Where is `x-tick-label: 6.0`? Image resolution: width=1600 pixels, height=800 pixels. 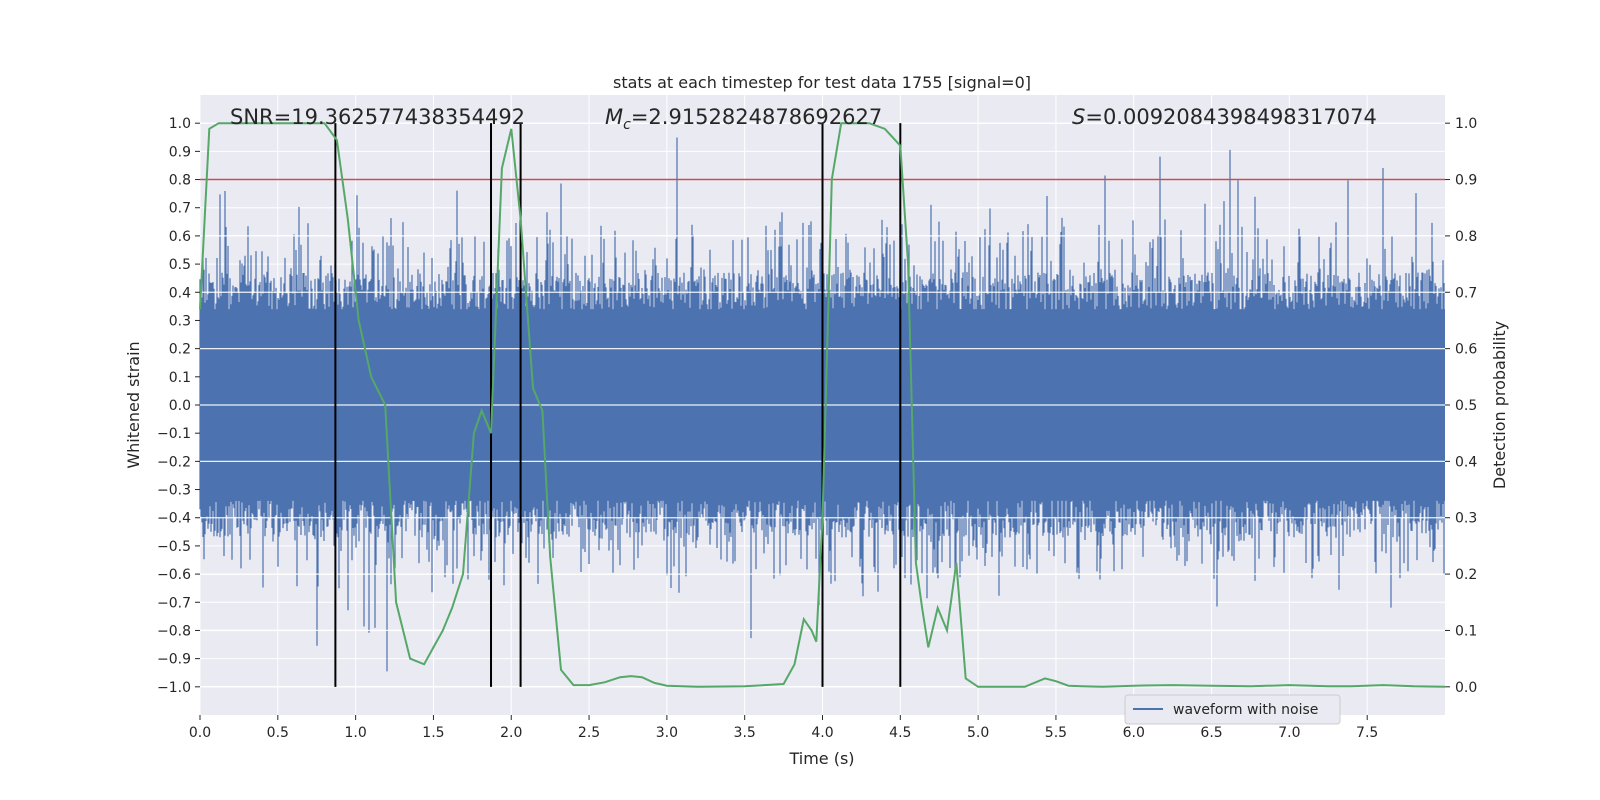
x-tick-label: 6.0 is located at coordinates (1134, 733).